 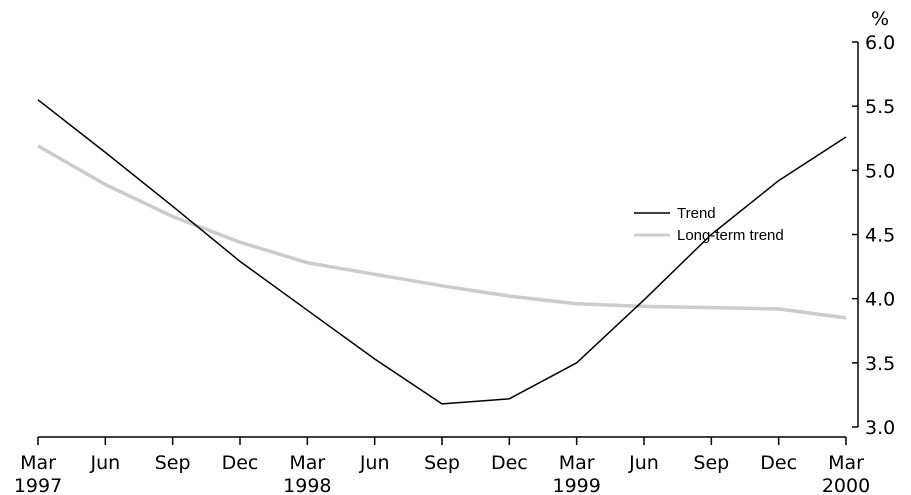 What do you see at coordinates (880, 300) in the screenshot?
I see `y-tick-label: 4.0` at bounding box center [880, 300].